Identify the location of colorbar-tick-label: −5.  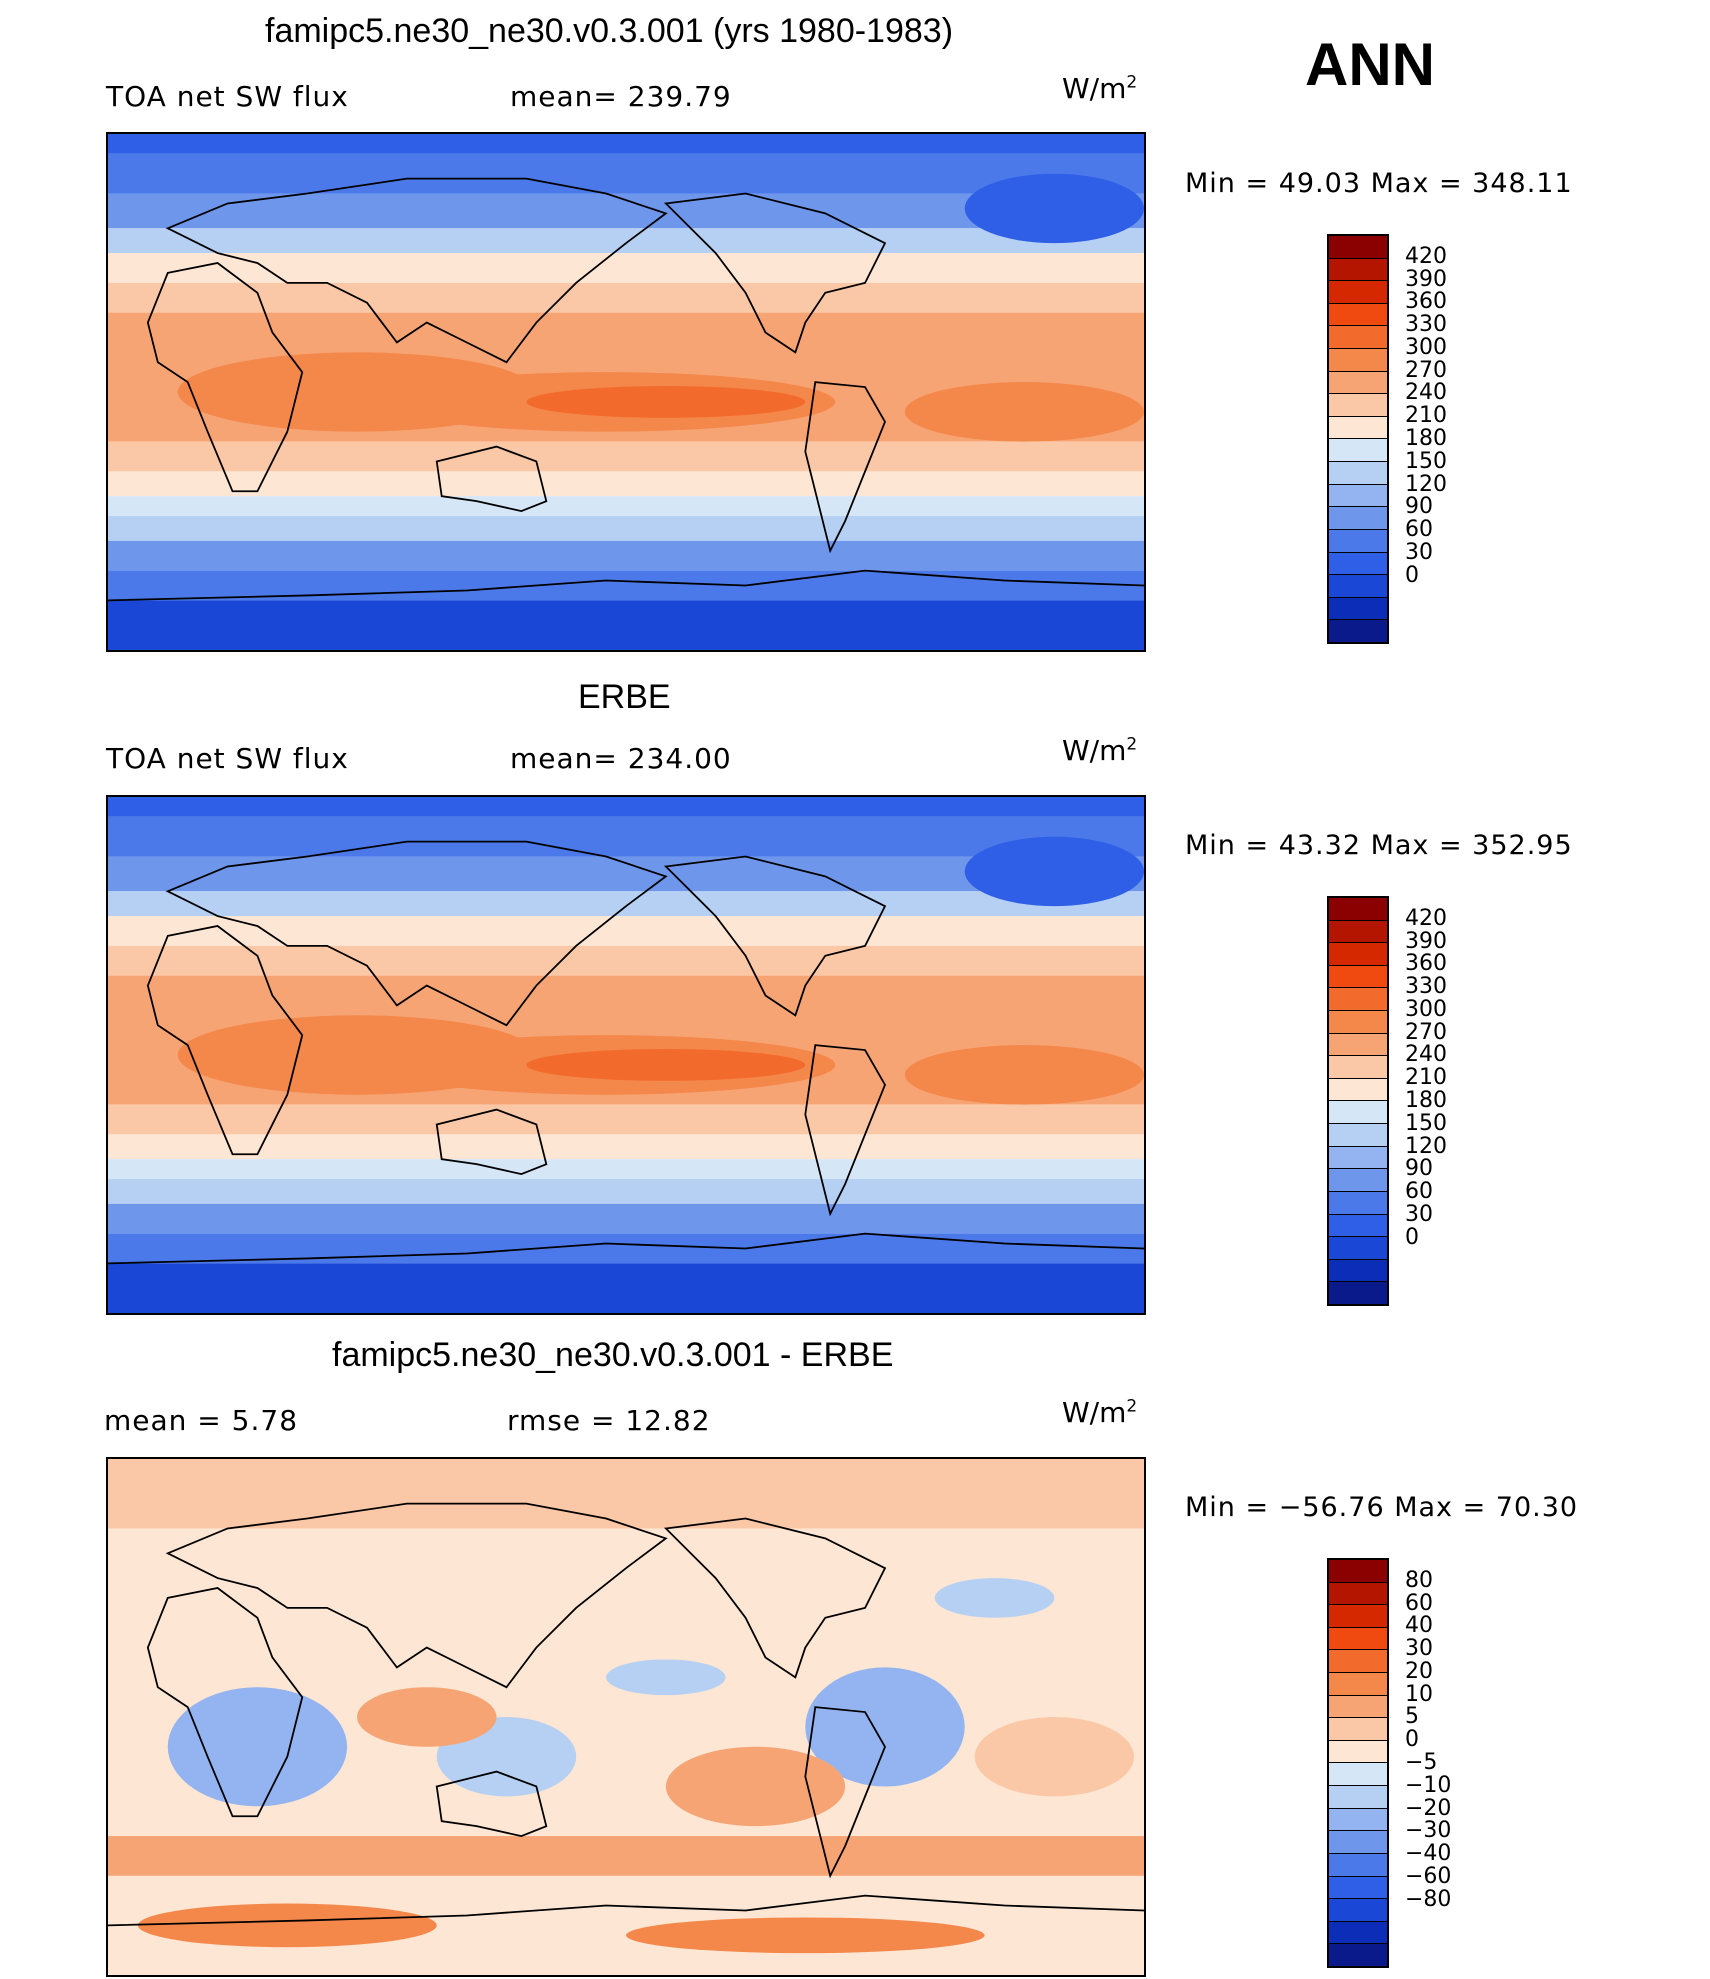
(1421, 1762).